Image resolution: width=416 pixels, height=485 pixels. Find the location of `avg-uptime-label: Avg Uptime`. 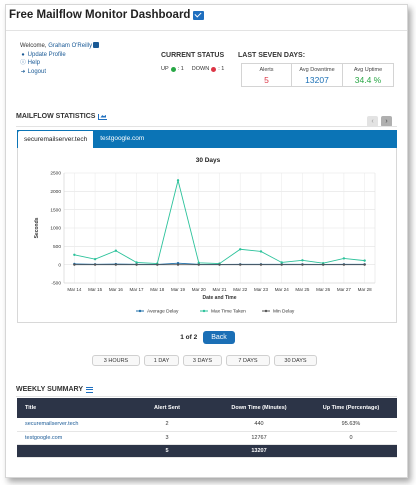

avg-uptime-label: Avg Uptime is located at coordinates (368, 70).